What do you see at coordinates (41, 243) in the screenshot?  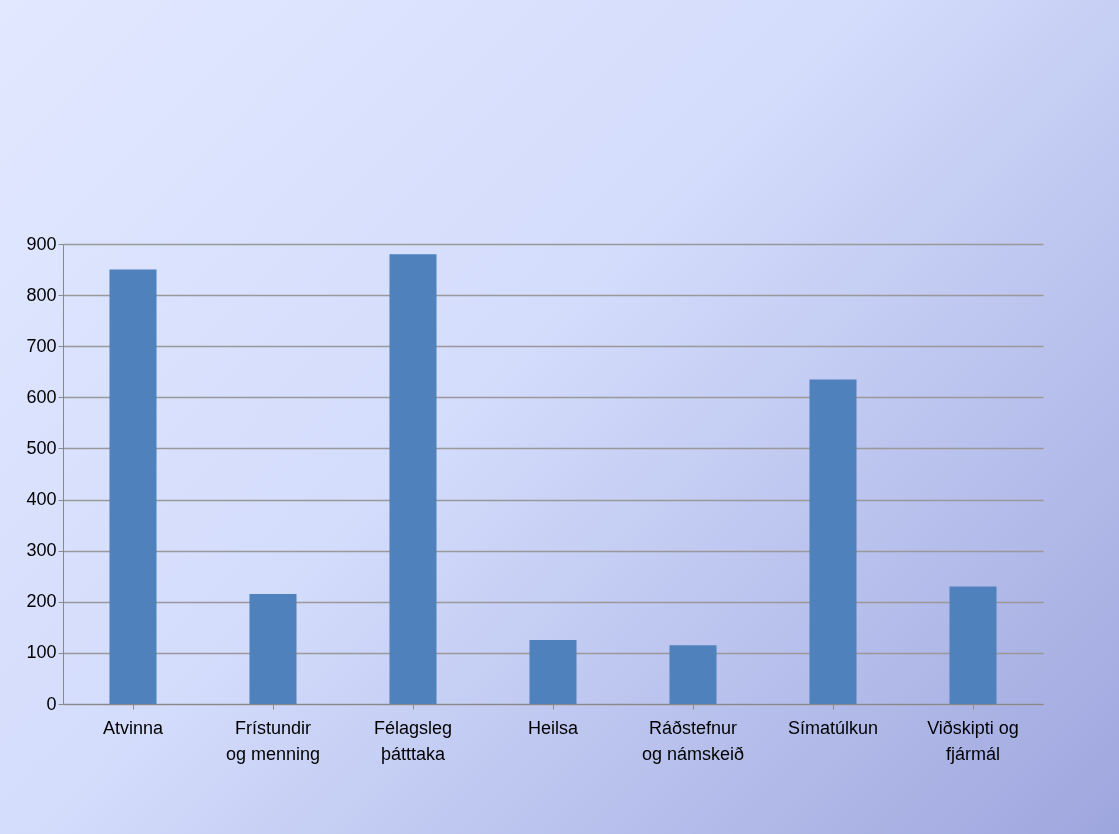 I see `y-tick-label: 900` at bounding box center [41, 243].